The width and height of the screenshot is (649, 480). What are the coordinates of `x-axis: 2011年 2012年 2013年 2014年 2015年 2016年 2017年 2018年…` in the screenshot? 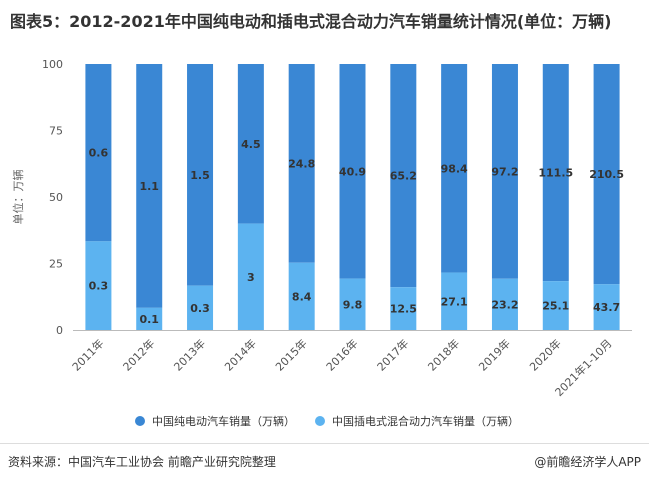 It's located at (350, 364).